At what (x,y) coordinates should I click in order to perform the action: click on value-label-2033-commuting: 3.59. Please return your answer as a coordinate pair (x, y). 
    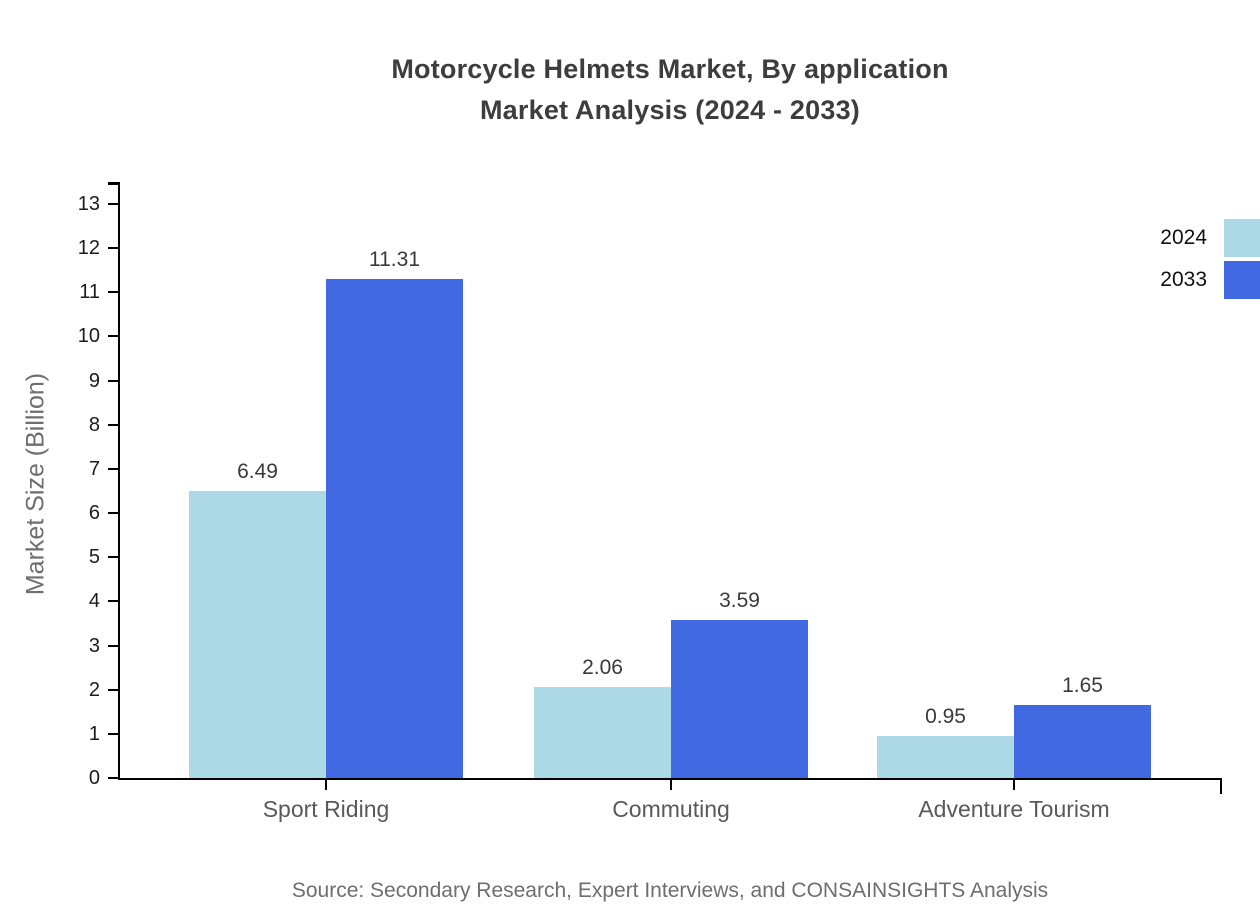
    Looking at the image, I should click on (739, 600).